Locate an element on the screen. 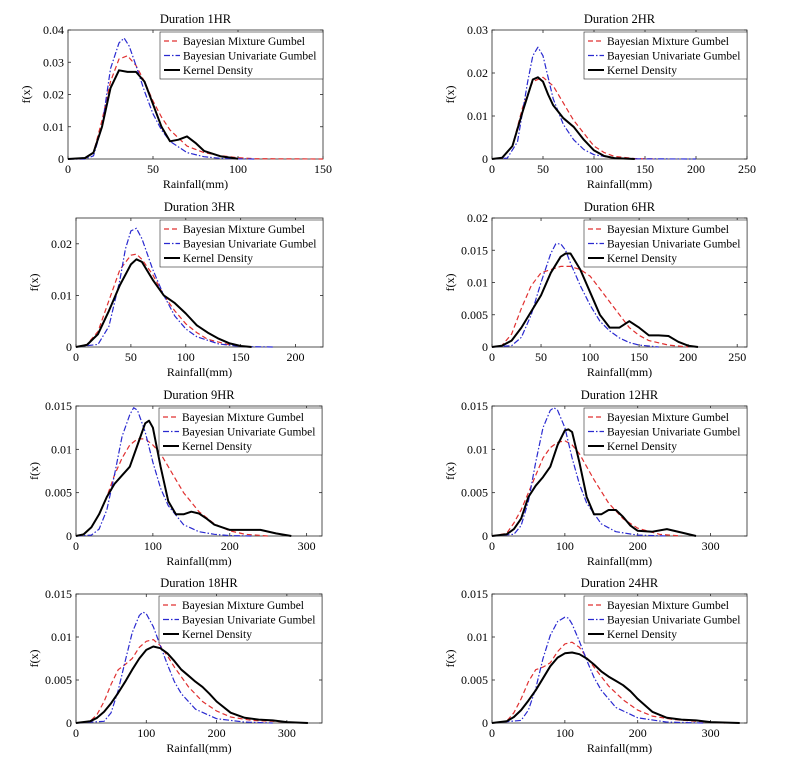  y-tick-label: 0.04 is located at coordinates (53, 30).